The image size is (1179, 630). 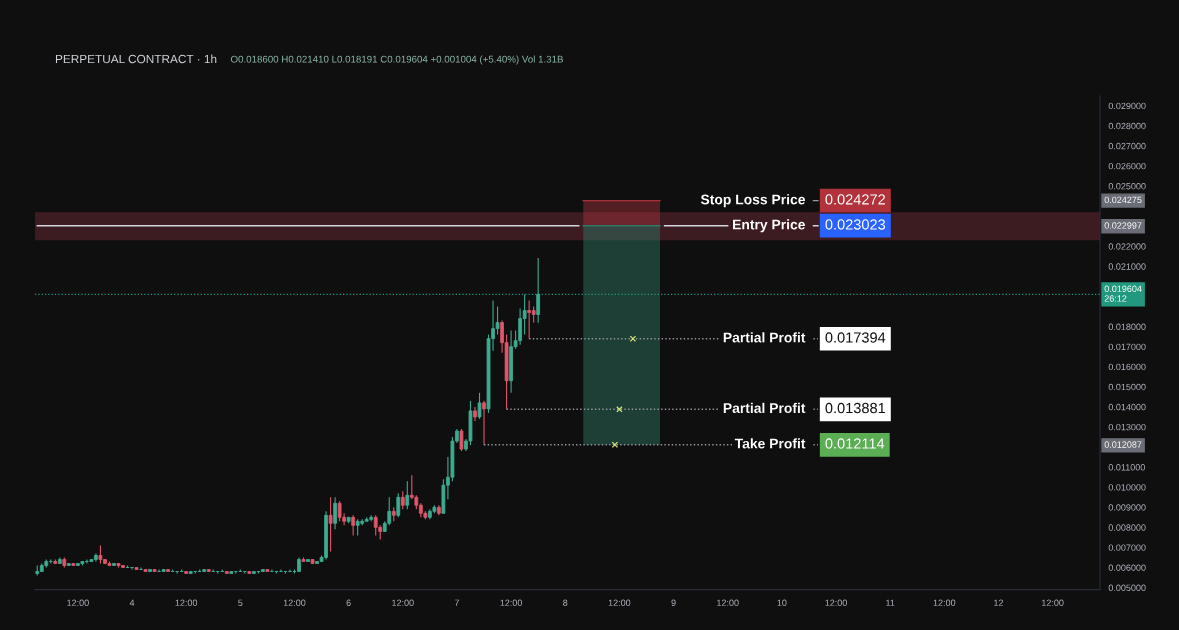 I want to click on y-tick-label: 0.027000, so click(x=1127, y=146).